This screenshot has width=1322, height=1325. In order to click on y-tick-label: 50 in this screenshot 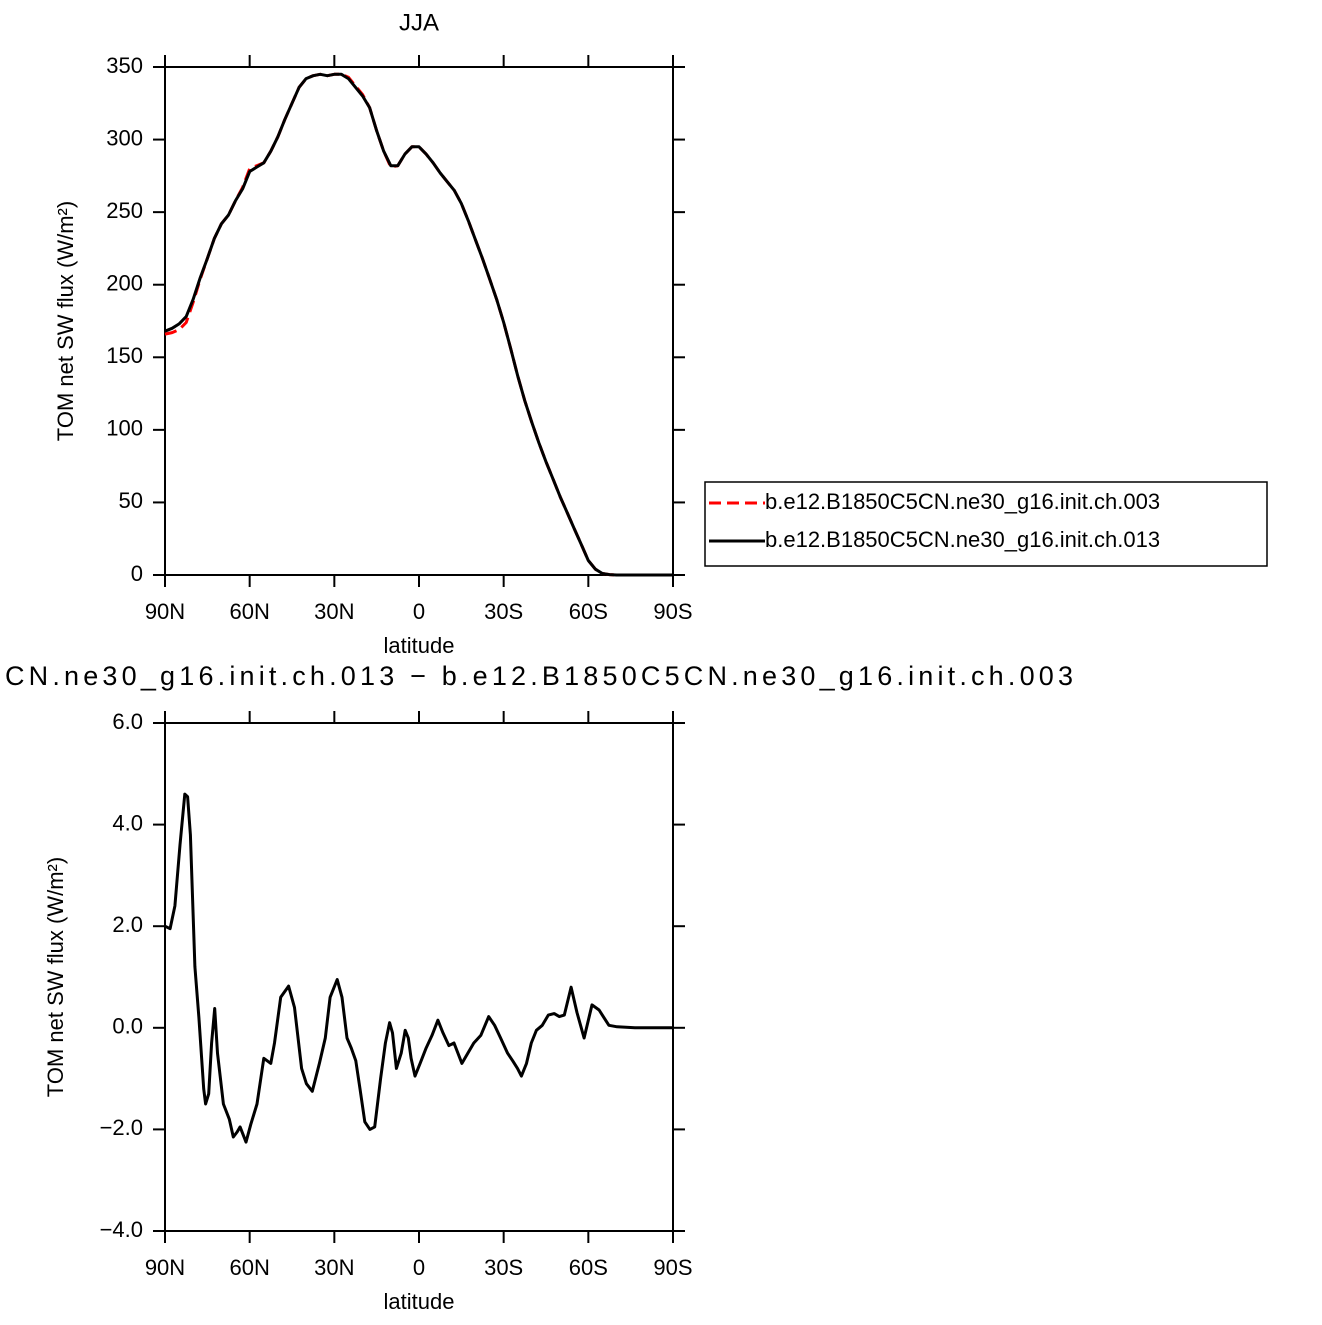, I will do `click(131, 500)`.